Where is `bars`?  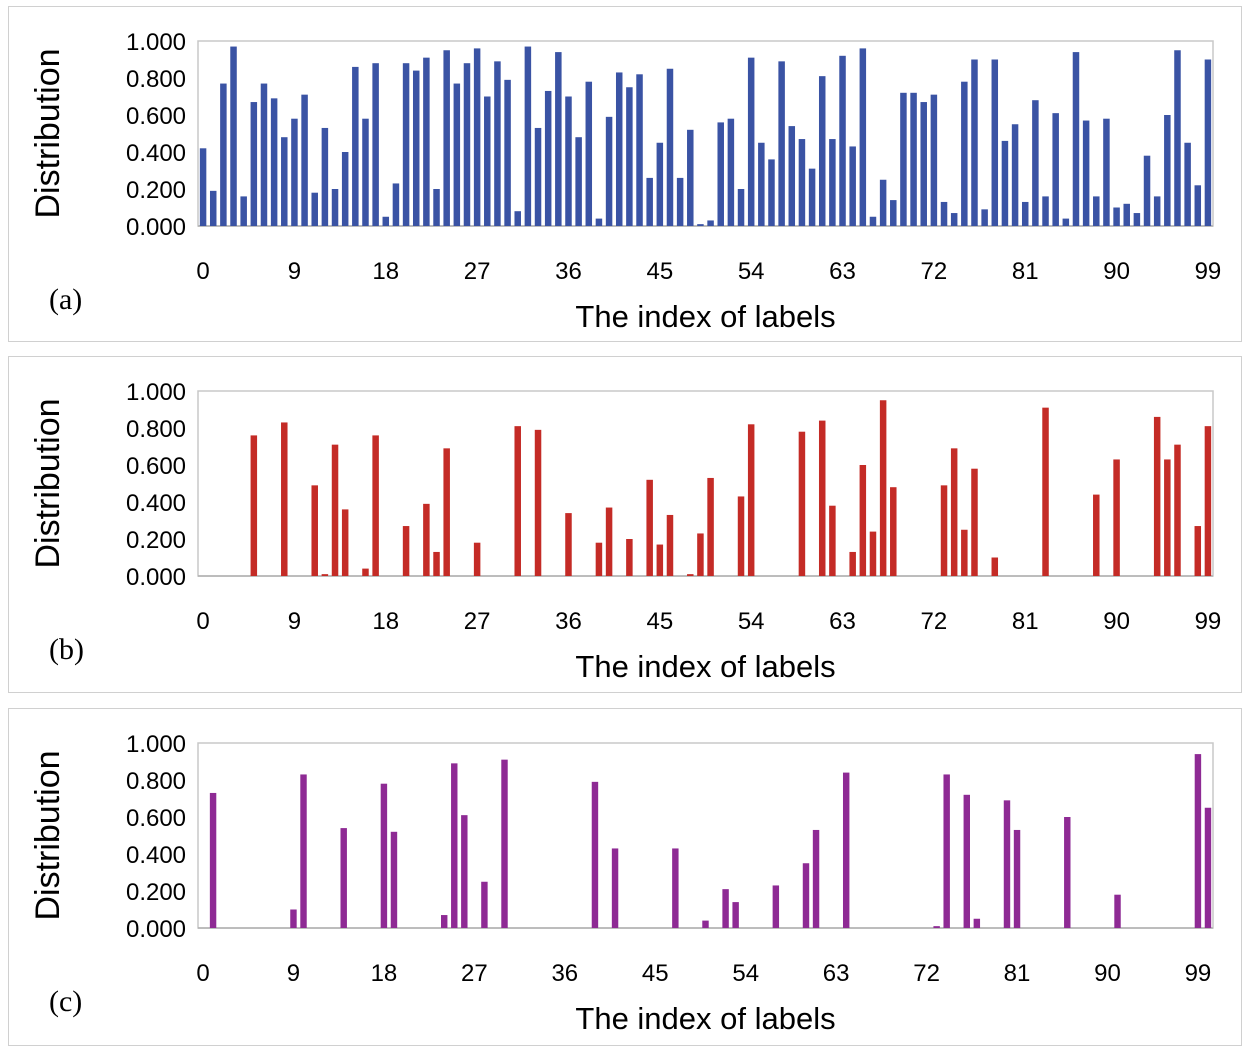
bars is located at coordinates (731, 488).